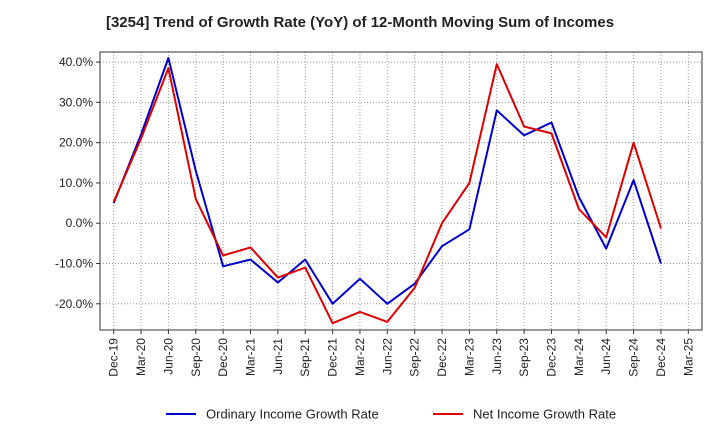  What do you see at coordinates (251, 357) in the screenshot?
I see `x-tick-label: Mar-21` at bounding box center [251, 357].